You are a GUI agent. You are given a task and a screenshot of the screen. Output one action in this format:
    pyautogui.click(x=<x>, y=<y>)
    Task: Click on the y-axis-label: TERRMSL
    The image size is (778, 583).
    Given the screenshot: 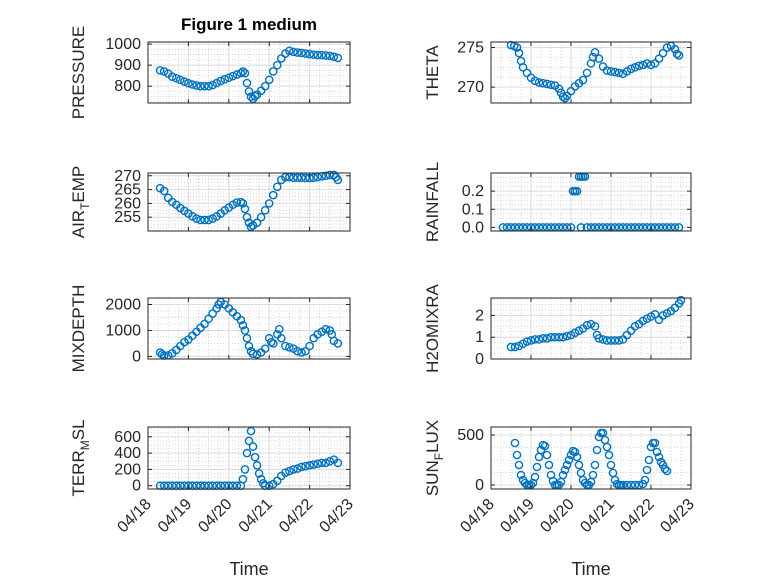 What is the action you would take?
    pyautogui.click(x=80, y=457)
    